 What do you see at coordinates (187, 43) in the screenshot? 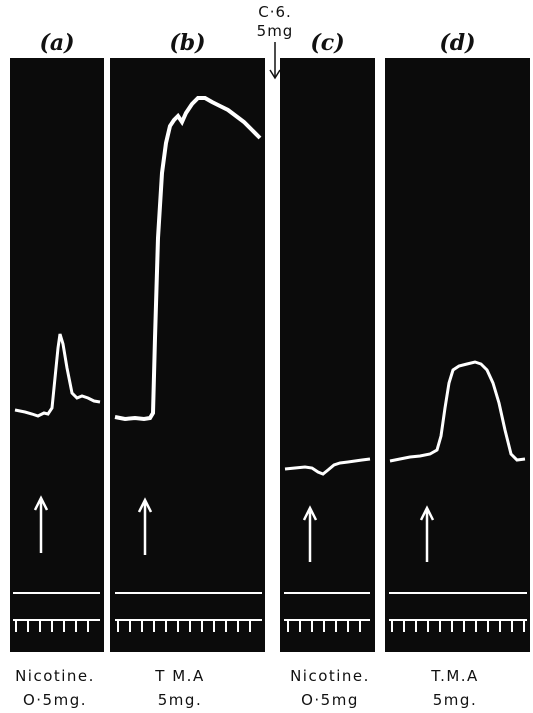
I see `panel-label-b: (b)` at bounding box center [187, 43].